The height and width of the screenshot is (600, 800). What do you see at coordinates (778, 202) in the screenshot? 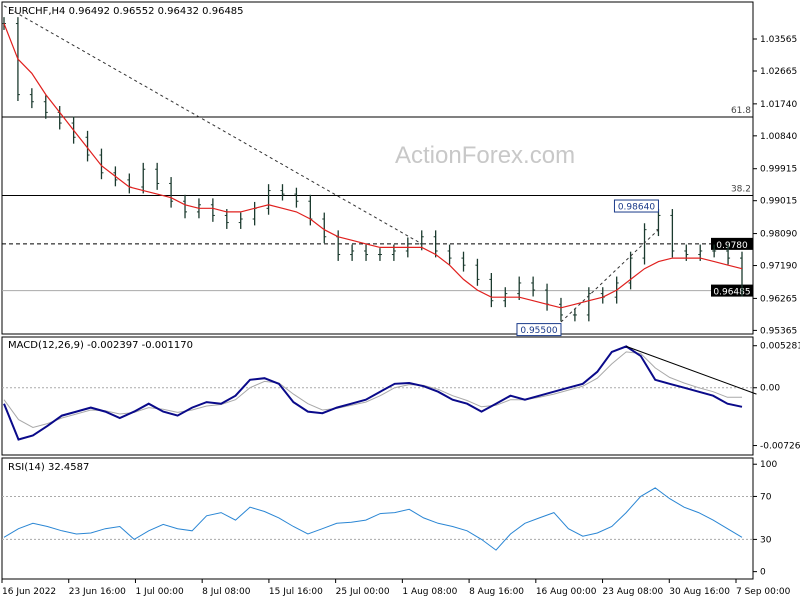
I see `y-tick-label: 0.99015` at bounding box center [778, 202].